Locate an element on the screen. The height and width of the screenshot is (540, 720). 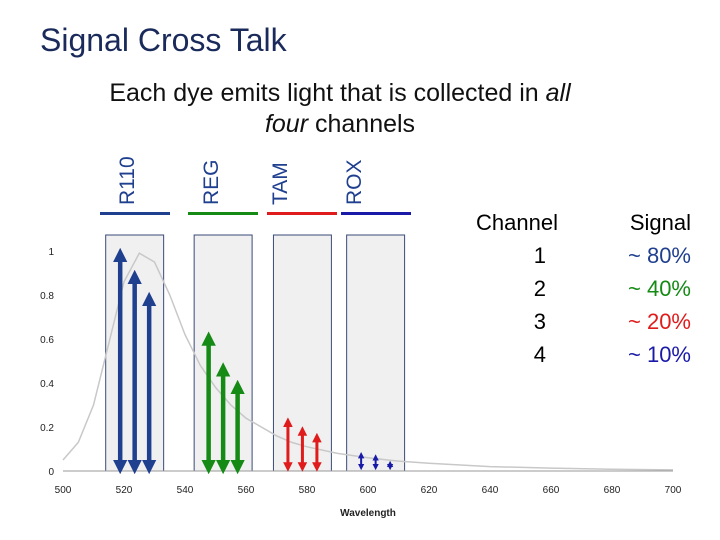
signal-table: Channel Signal 1 ~ 80% 2 ~ 40% 3 ~ 20% 4 ~ 10% is located at coordinates (583, 288).